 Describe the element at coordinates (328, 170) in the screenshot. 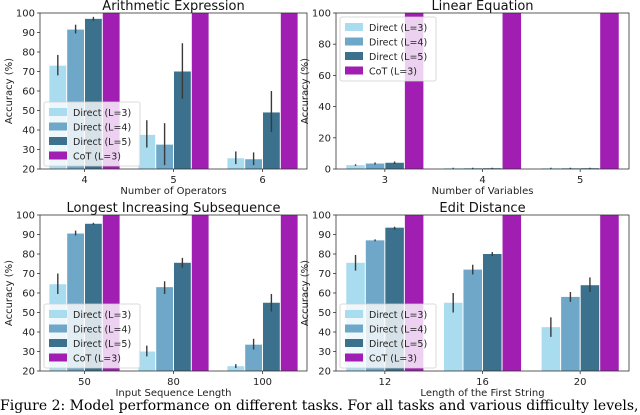

I see `y-tick-label: 0` at that location.